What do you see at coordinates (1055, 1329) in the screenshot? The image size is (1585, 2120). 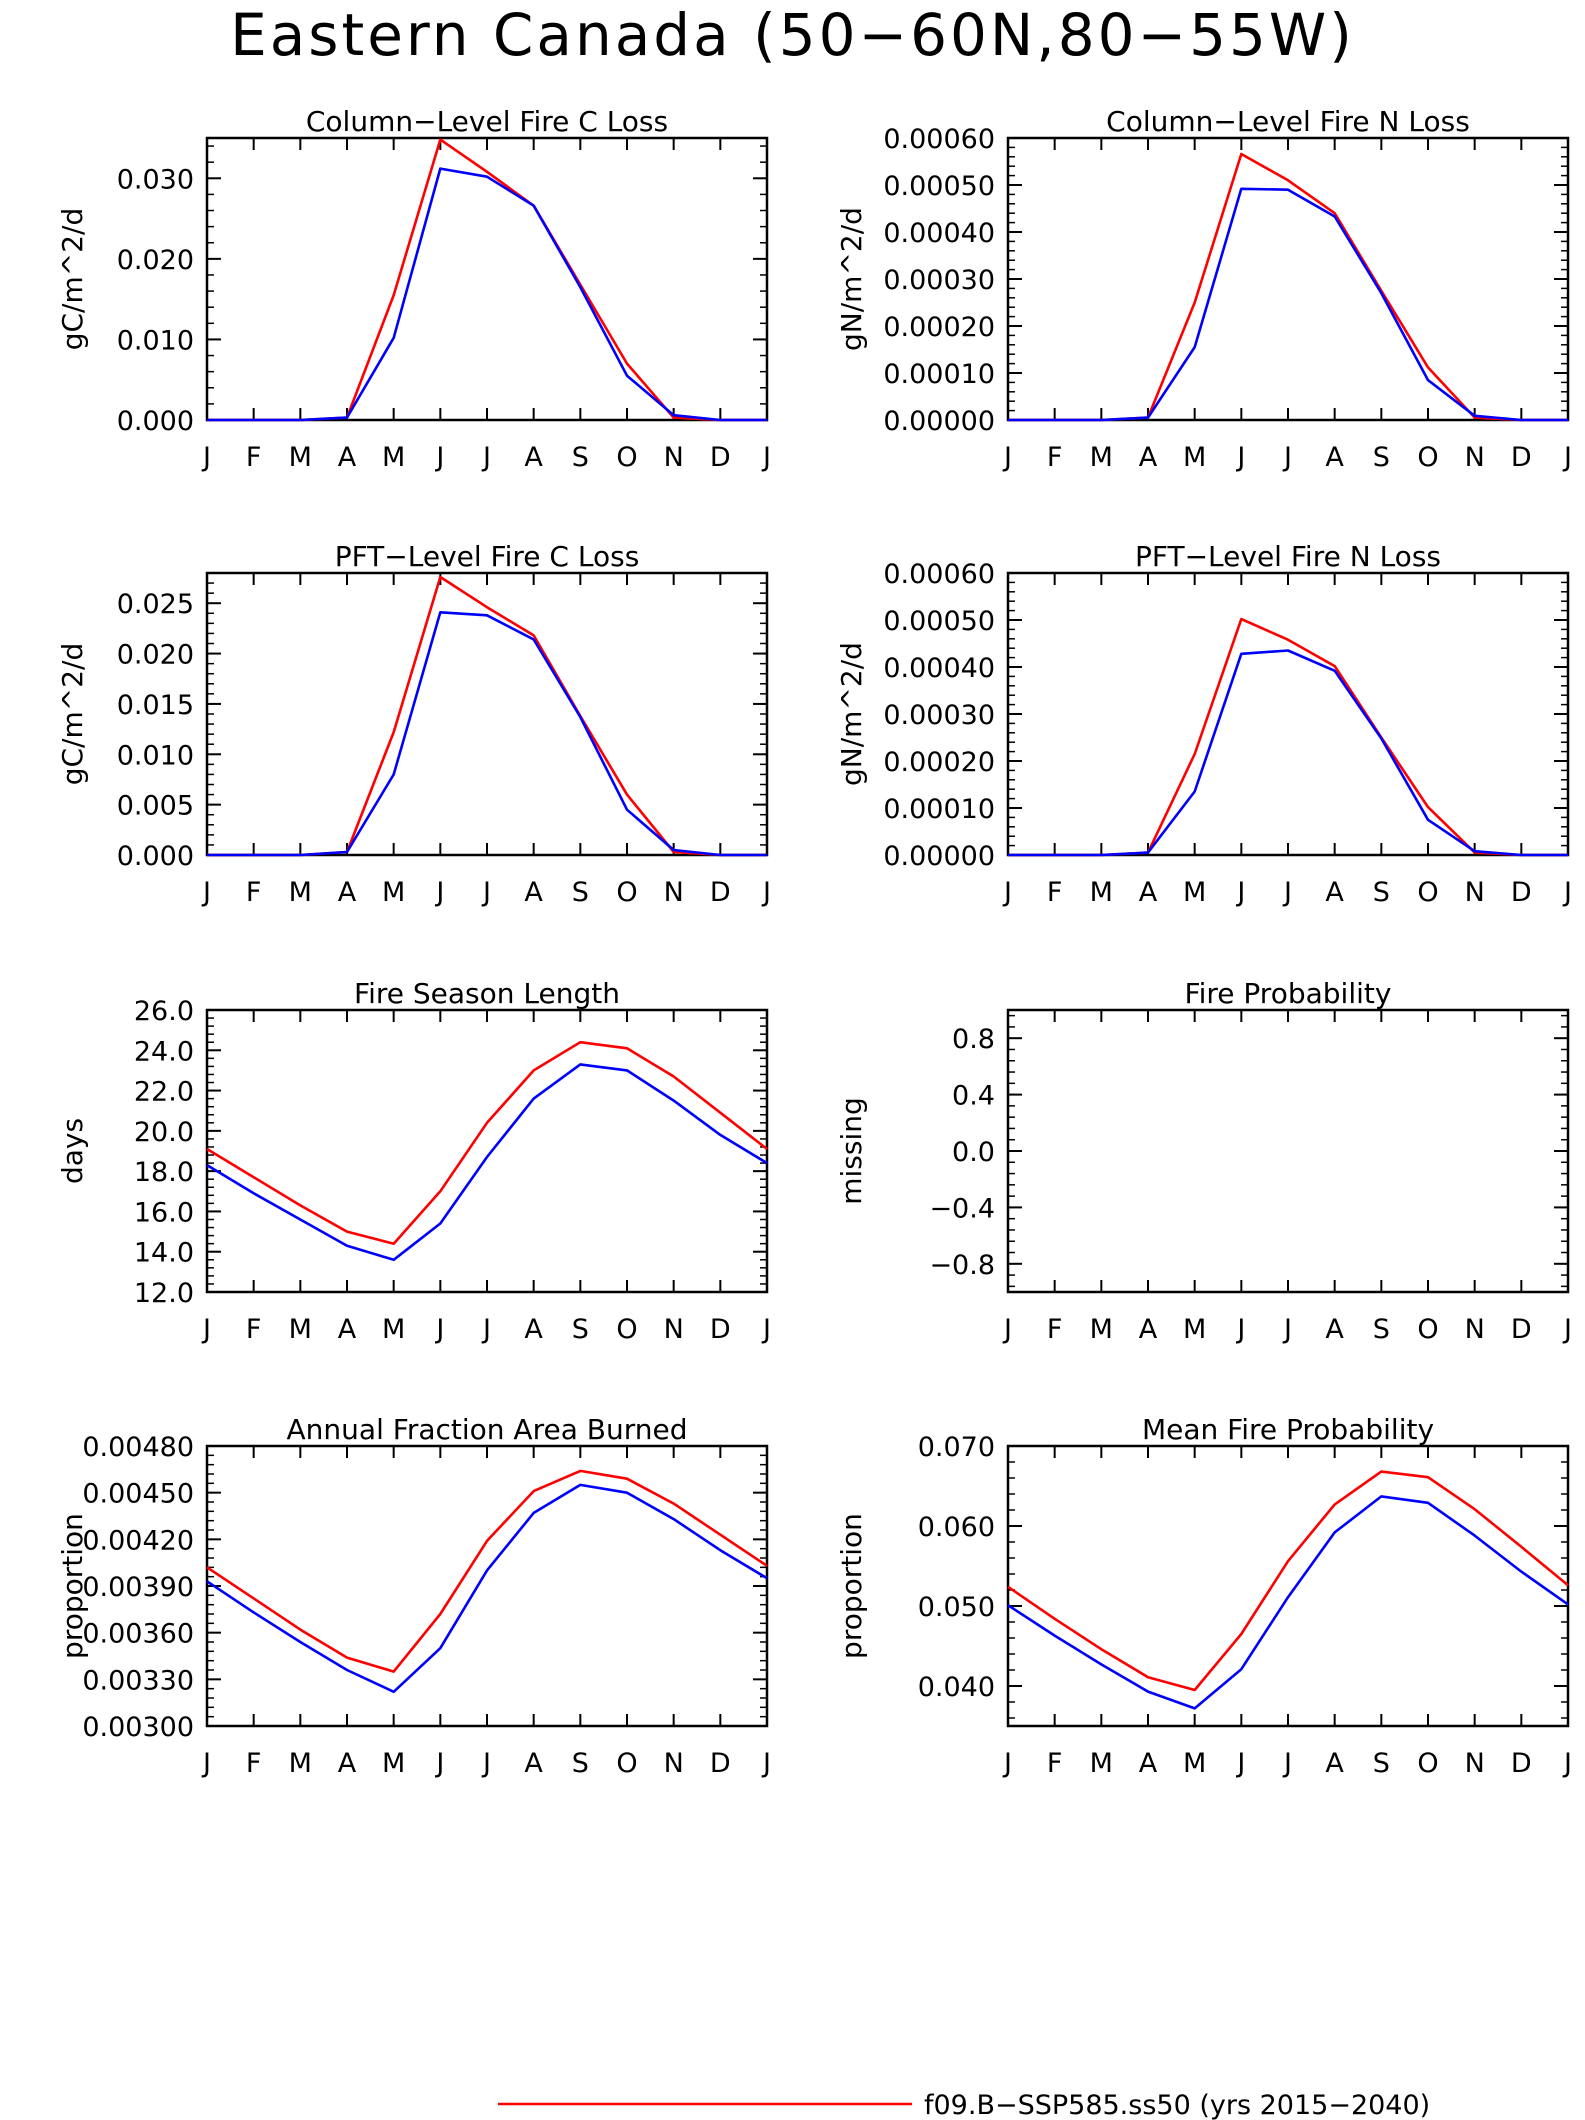 I see `panel-6-xtick-label: F` at bounding box center [1055, 1329].